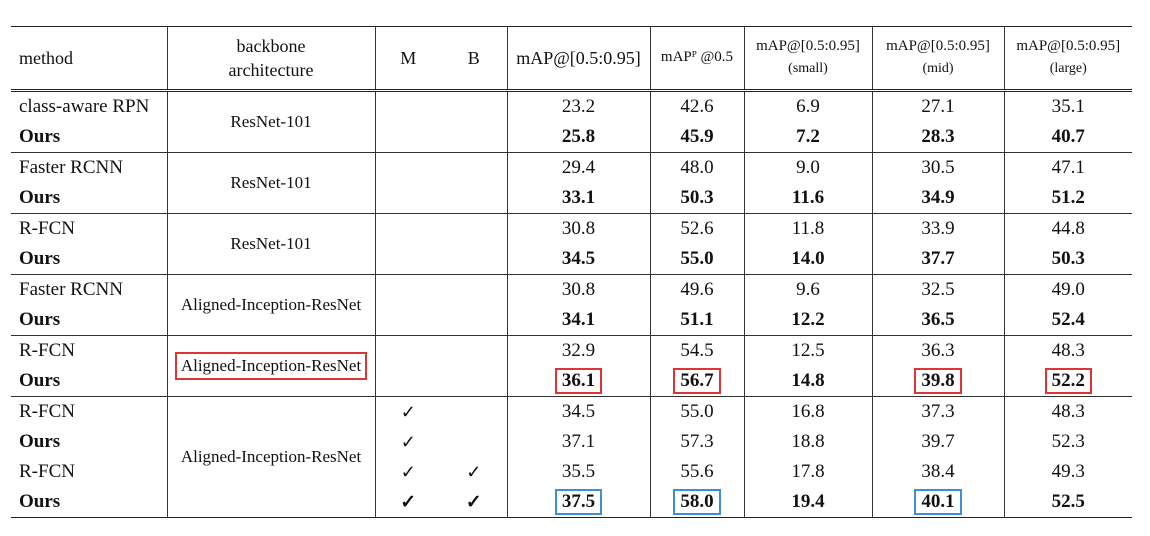  What do you see at coordinates (578, 259) in the screenshot?
I see `cell-map: 34.5` at bounding box center [578, 259].